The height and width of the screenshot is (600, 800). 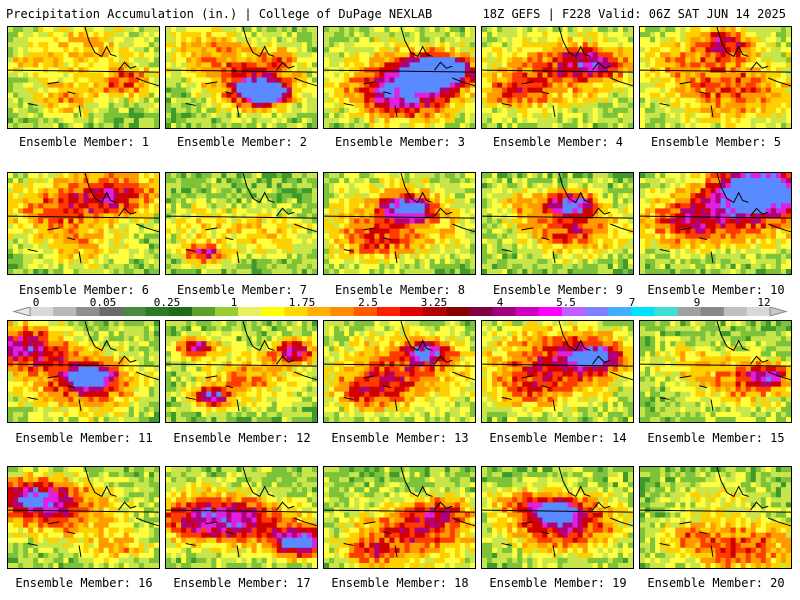 What do you see at coordinates (558, 142) in the screenshot?
I see `ensemble-member-label: Ensemble Member: 4` at bounding box center [558, 142].